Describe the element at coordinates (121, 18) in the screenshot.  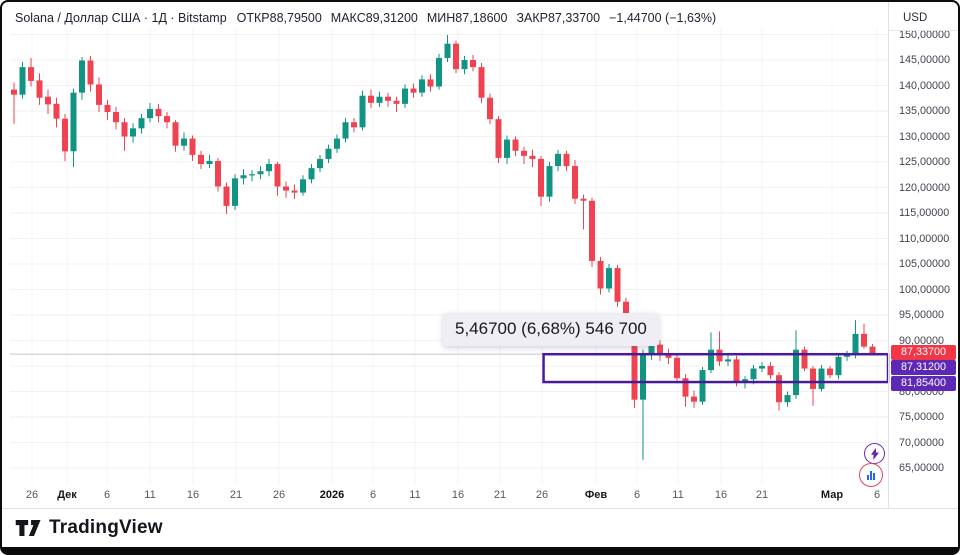
I see `symbol-title: Solana / Доллар США · 1Д · Bitstamp` at that location.